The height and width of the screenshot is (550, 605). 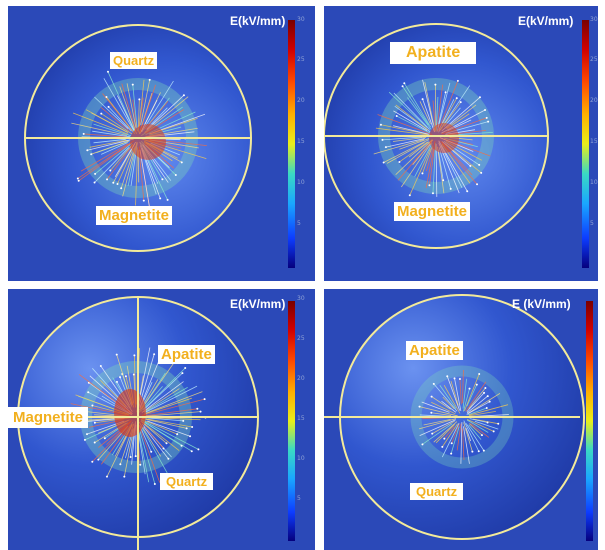 What do you see at coordinates (546, 21) in the screenshot?
I see `scale-title: E(kV/mm)` at bounding box center [546, 21].